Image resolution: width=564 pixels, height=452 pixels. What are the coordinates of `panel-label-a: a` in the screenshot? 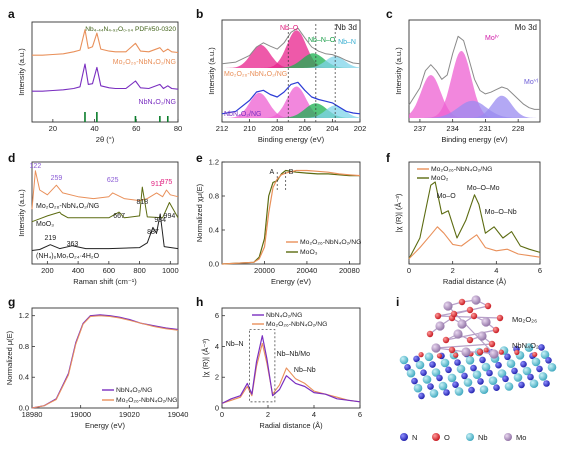 It's located at (11, 14).